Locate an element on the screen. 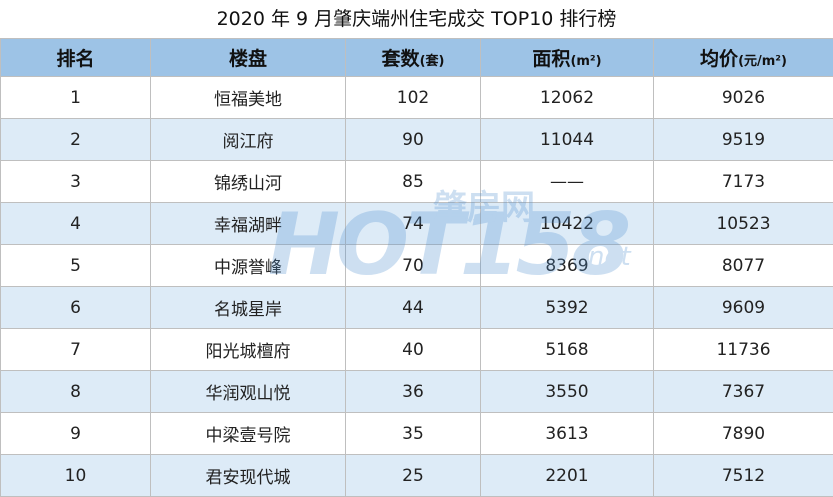 The image size is (833, 497). units-cell: 85 is located at coordinates (413, 182).